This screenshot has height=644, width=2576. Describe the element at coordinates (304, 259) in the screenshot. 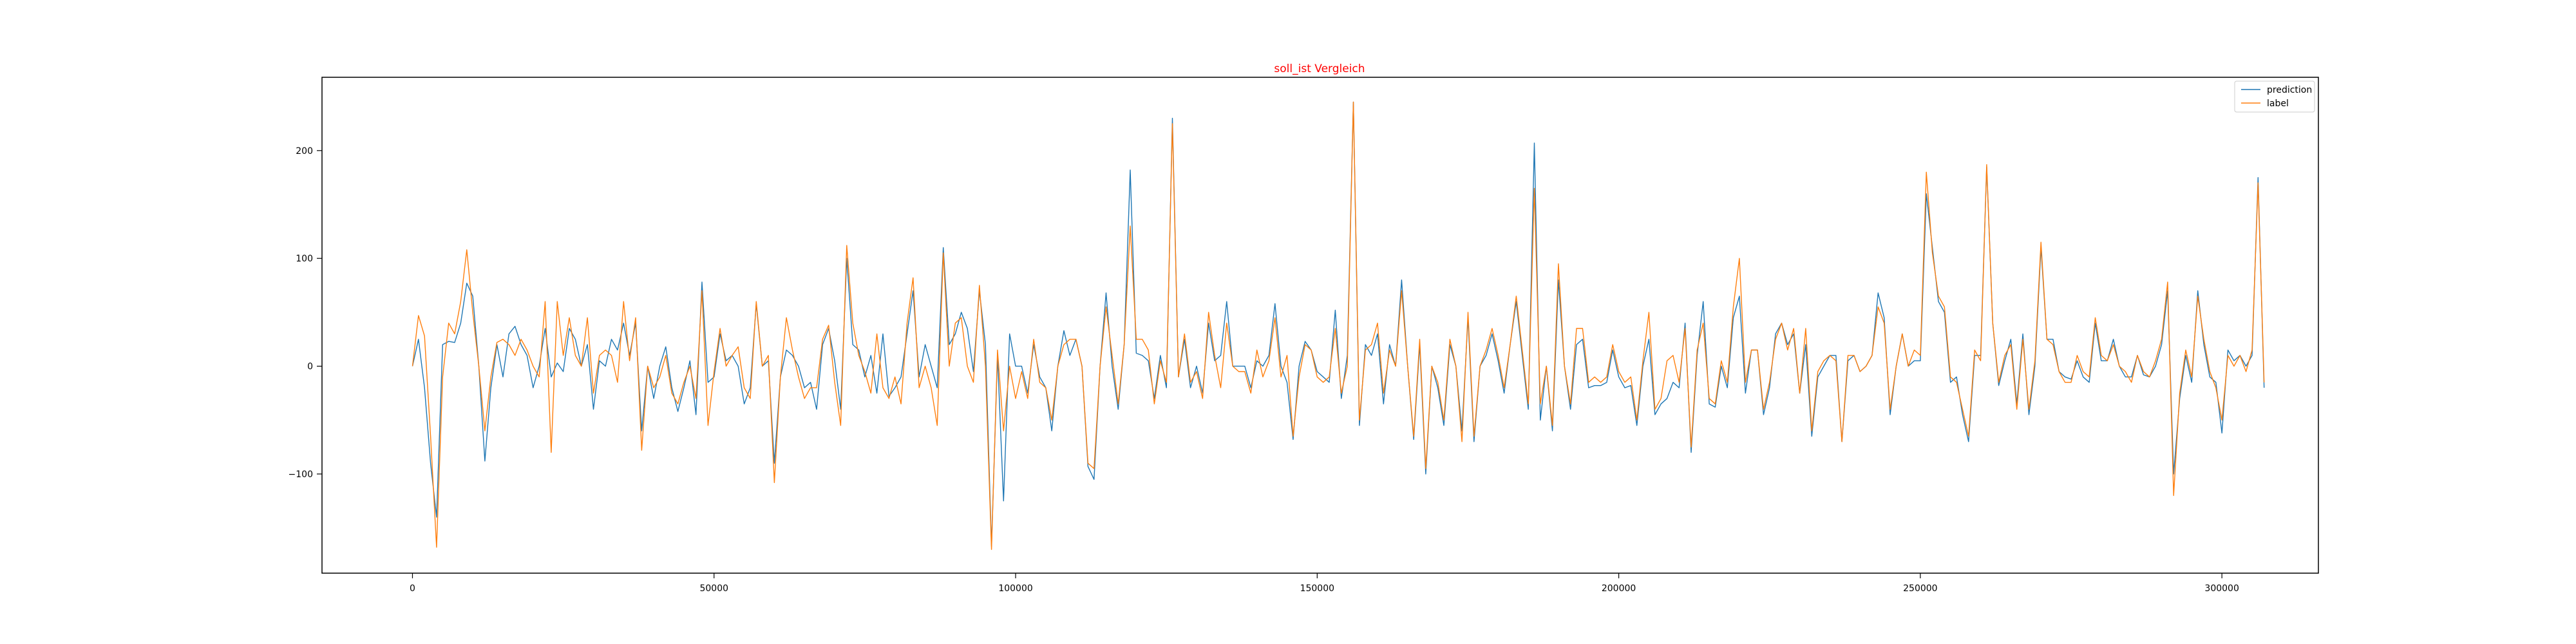

I see `y-tick-label: 100` at that location.